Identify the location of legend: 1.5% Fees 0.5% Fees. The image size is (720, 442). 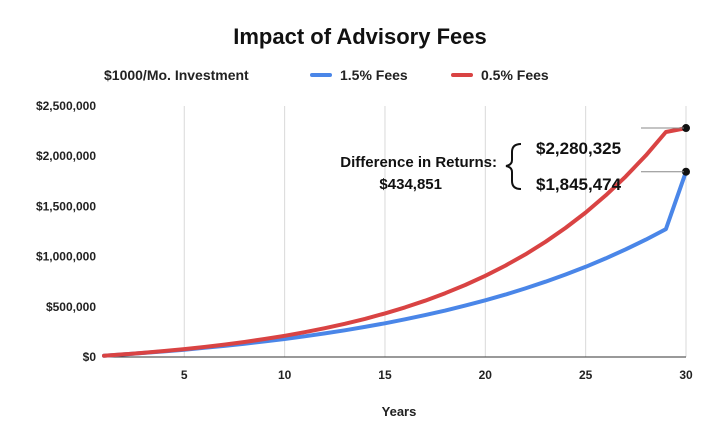
(429, 75).